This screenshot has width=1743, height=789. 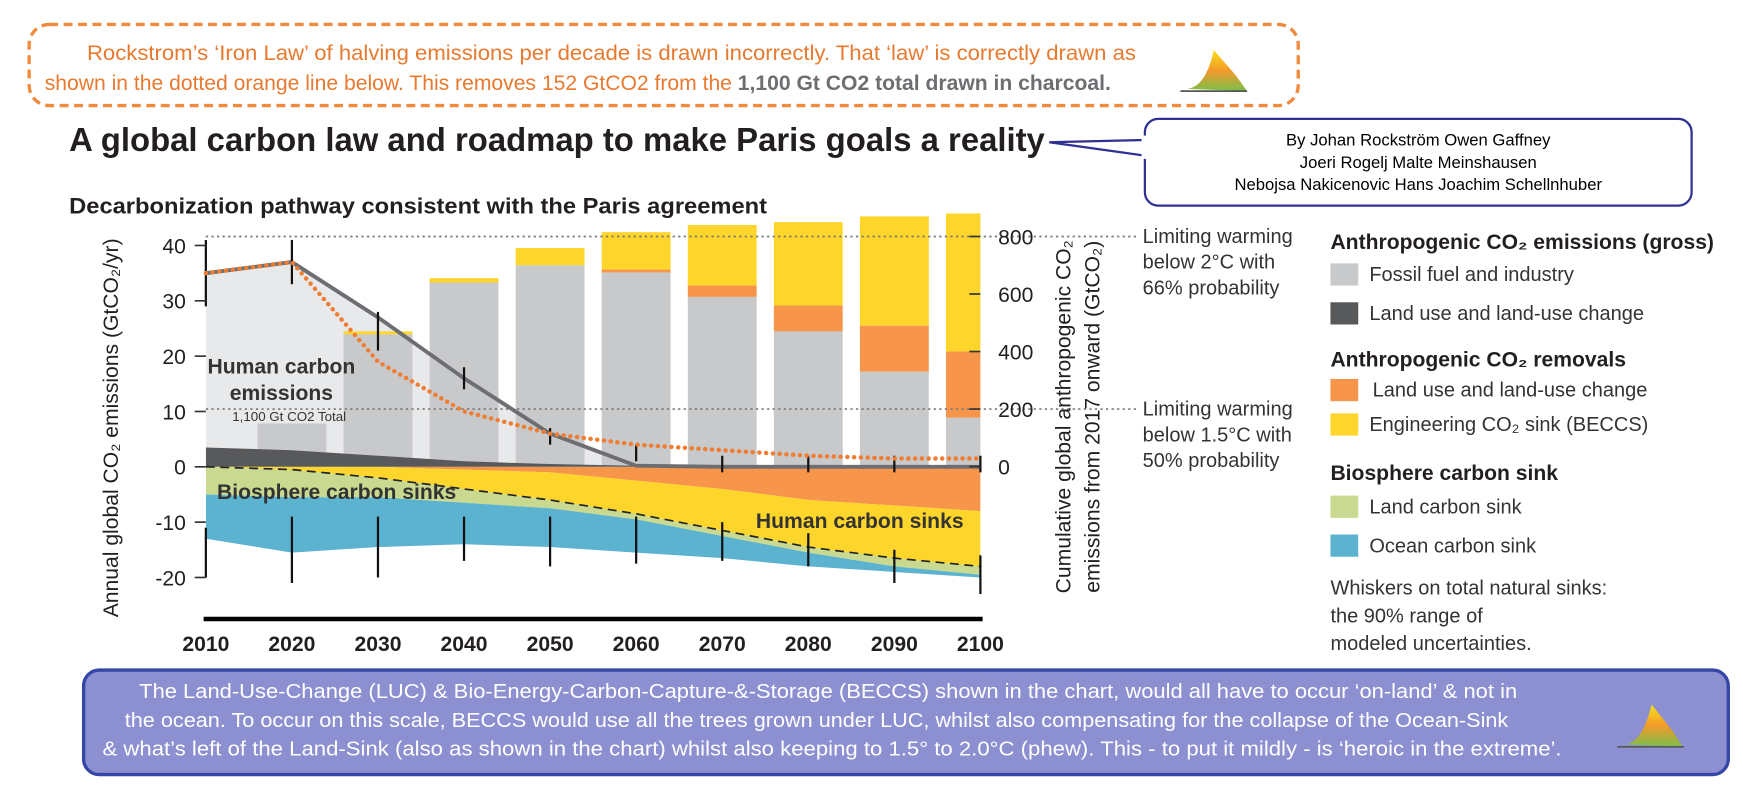 What do you see at coordinates (1471, 275) in the screenshot?
I see `legend-label: Fossil fuel and industry` at bounding box center [1471, 275].